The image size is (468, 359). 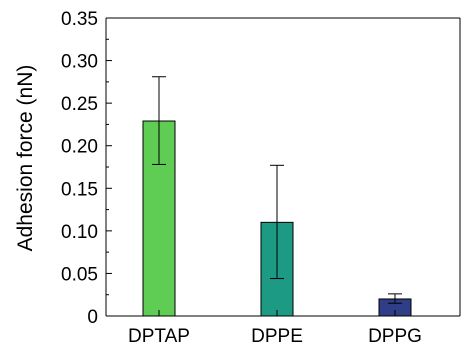 I want to click on y-tick-label: 0, so click(x=92, y=317).